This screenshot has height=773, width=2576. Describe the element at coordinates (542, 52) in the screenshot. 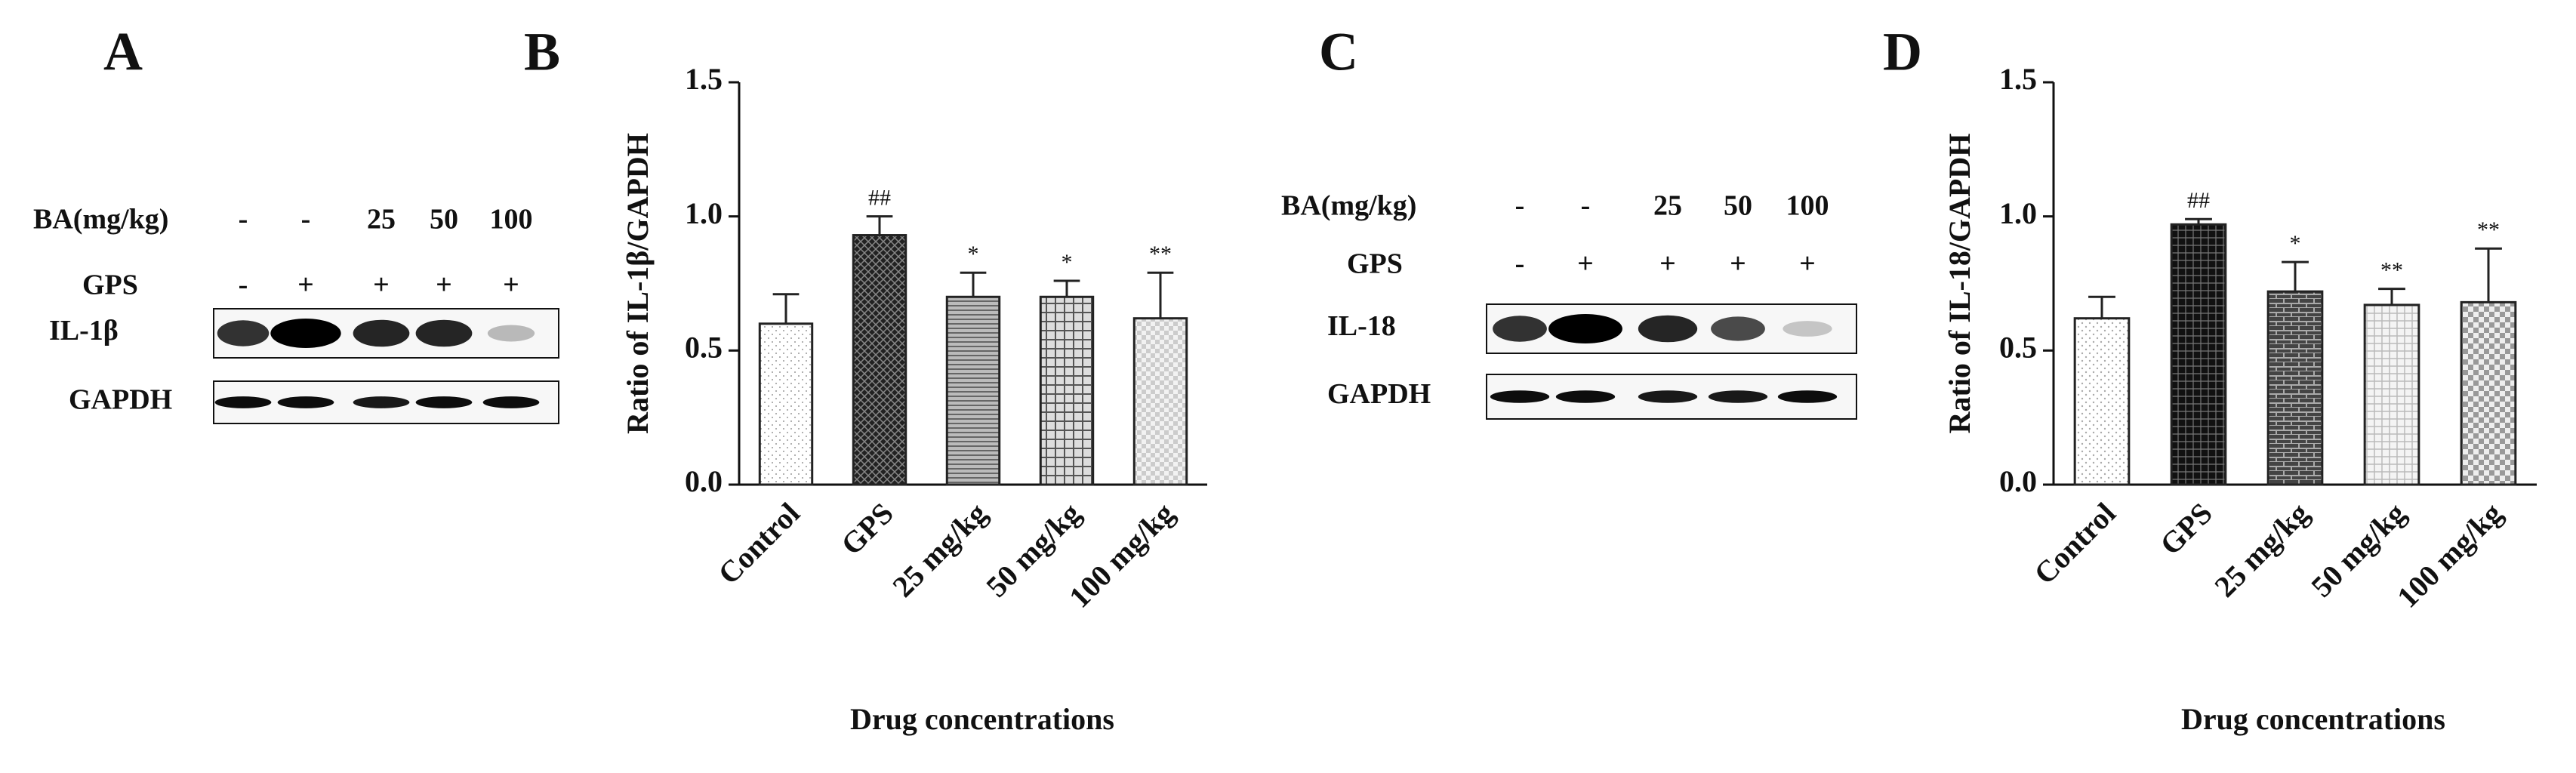

I see `panel-label: B` at that location.